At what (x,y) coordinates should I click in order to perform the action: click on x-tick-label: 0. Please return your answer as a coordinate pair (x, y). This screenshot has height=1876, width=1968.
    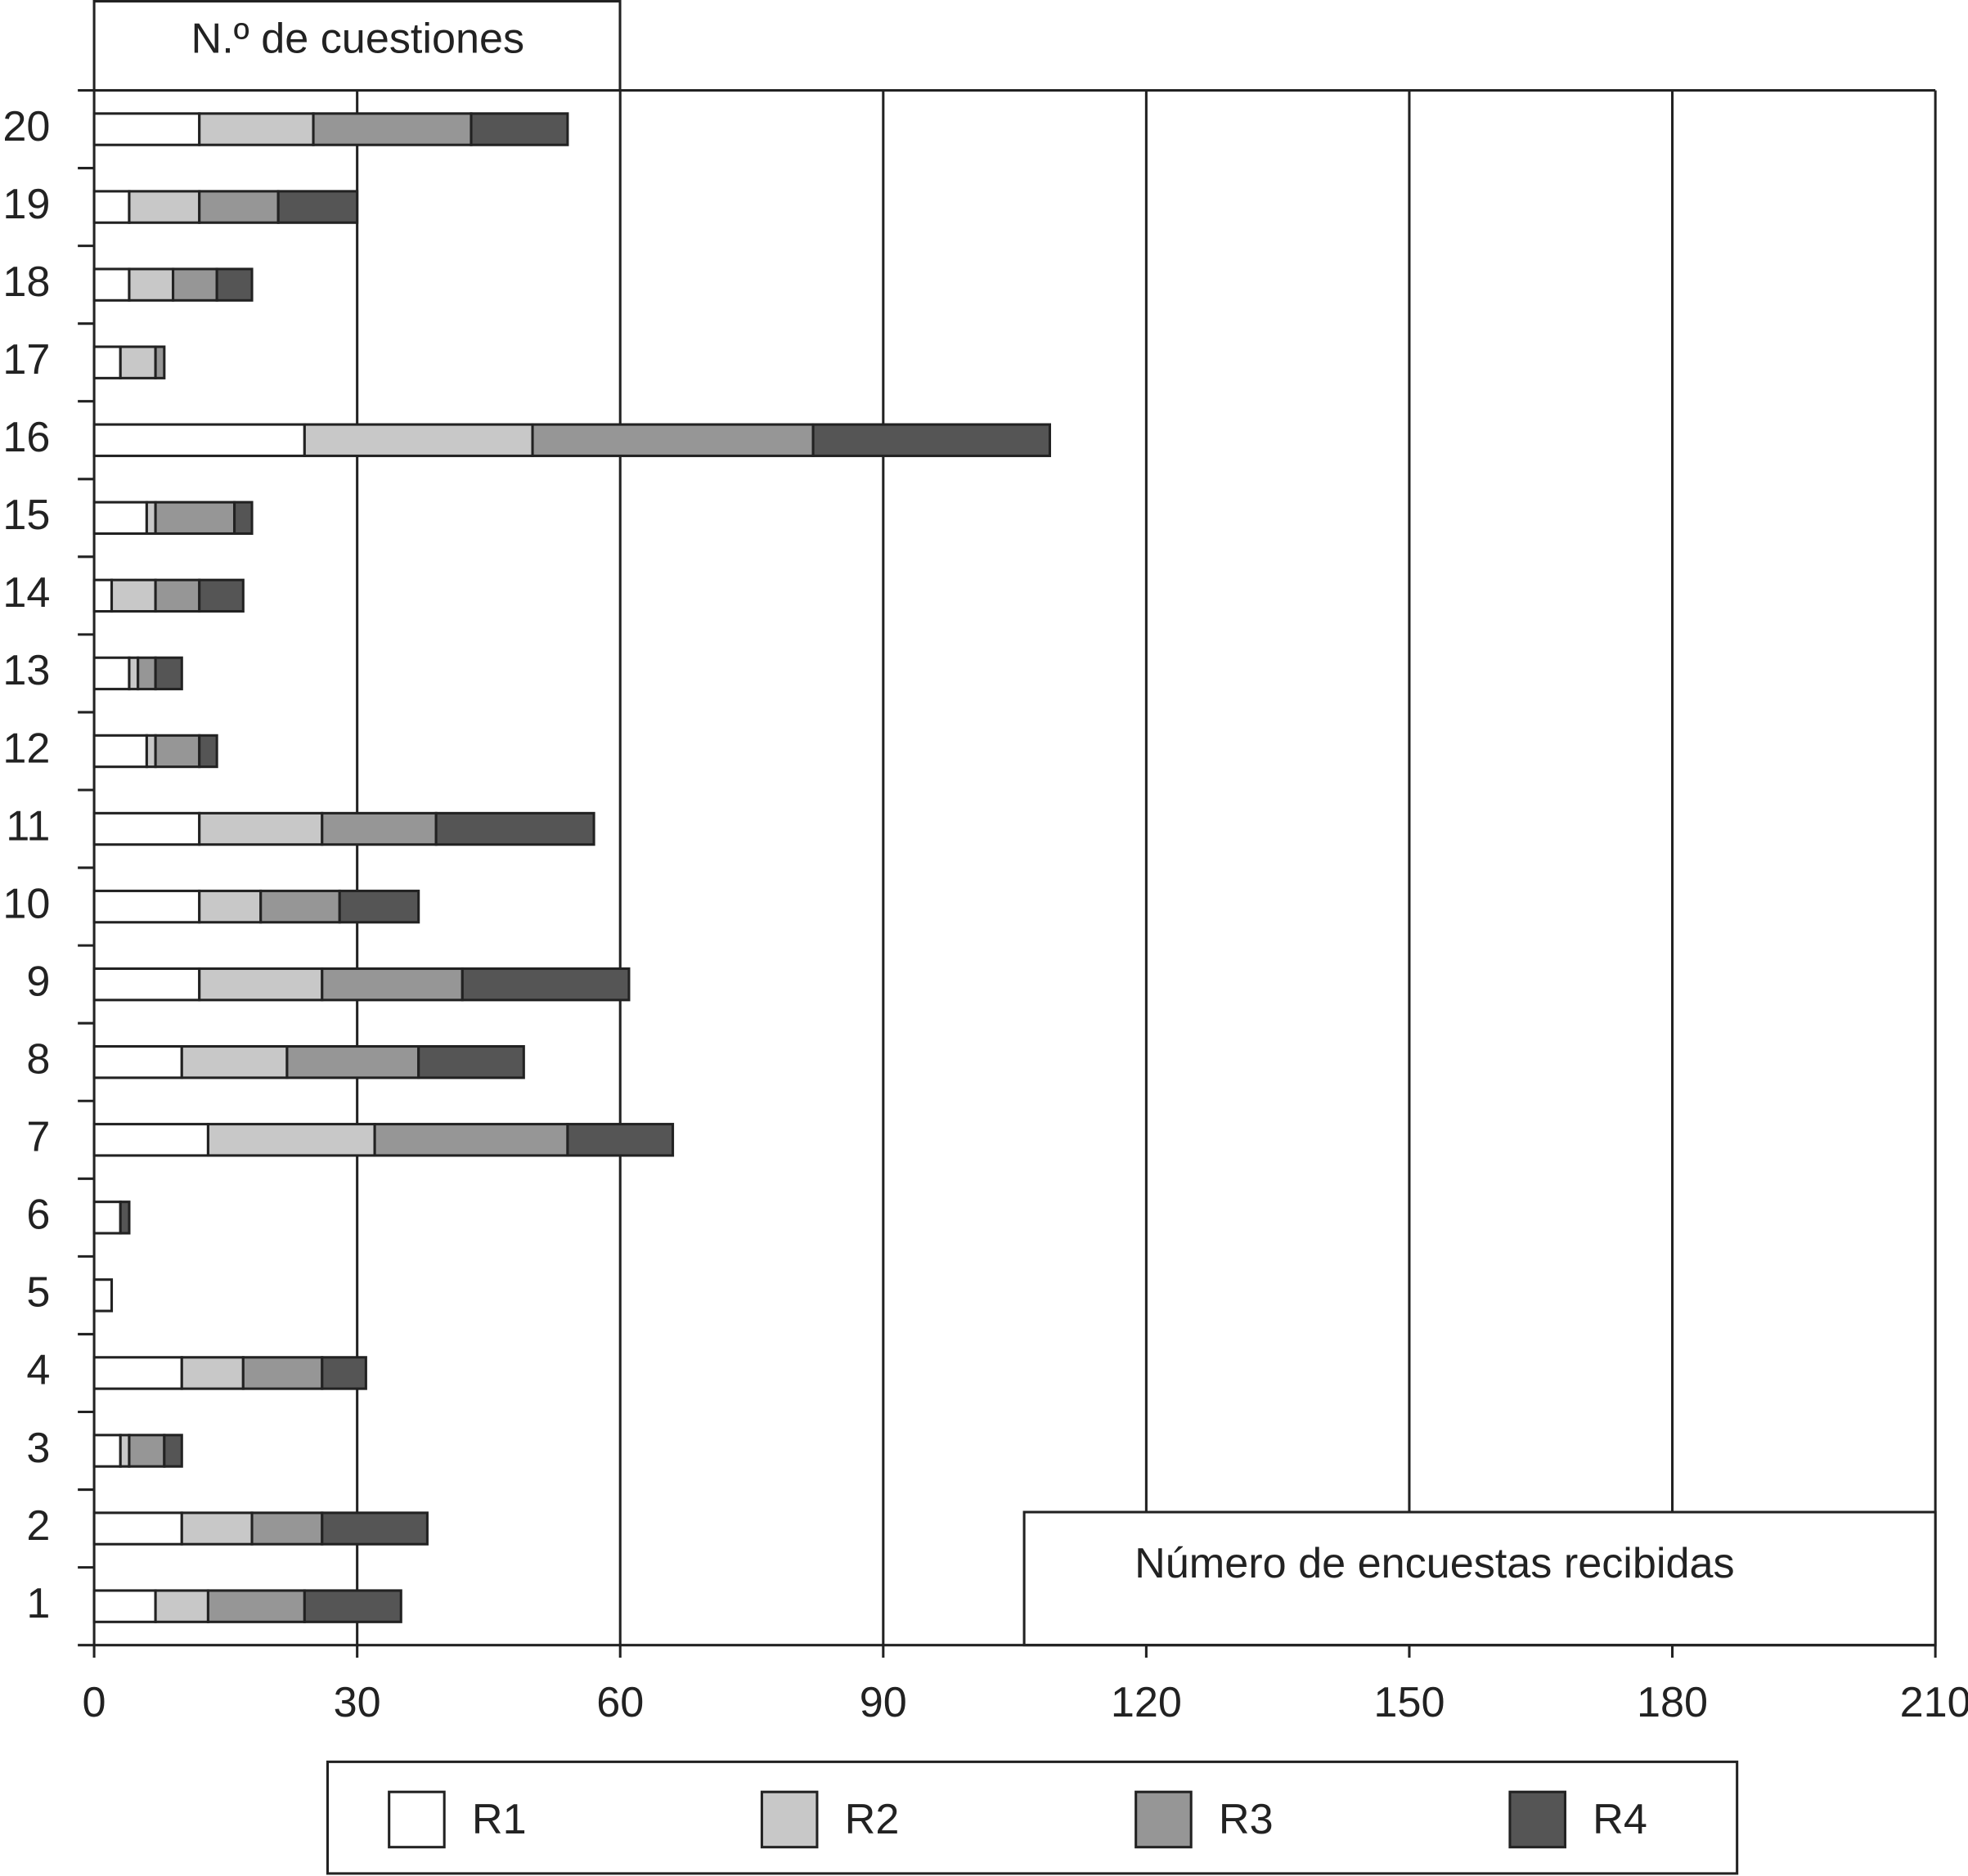
    Looking at the image, I should click on (95, 1702).